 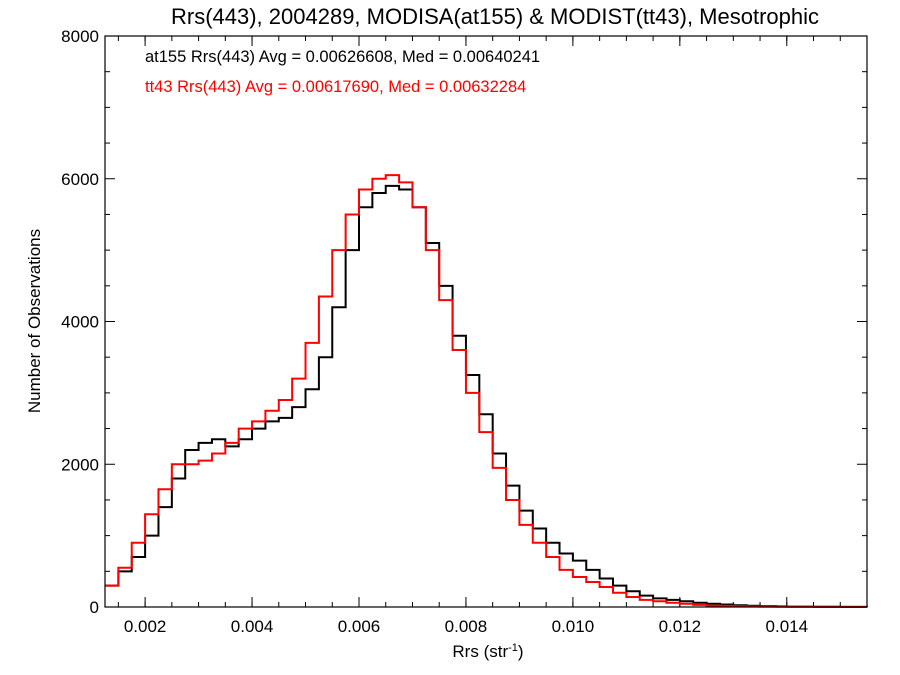 What do you see at coordinates (513, 648) in the screenshot?
I see `x-axis-label-sup: -1` at bounding box center [513, 648].